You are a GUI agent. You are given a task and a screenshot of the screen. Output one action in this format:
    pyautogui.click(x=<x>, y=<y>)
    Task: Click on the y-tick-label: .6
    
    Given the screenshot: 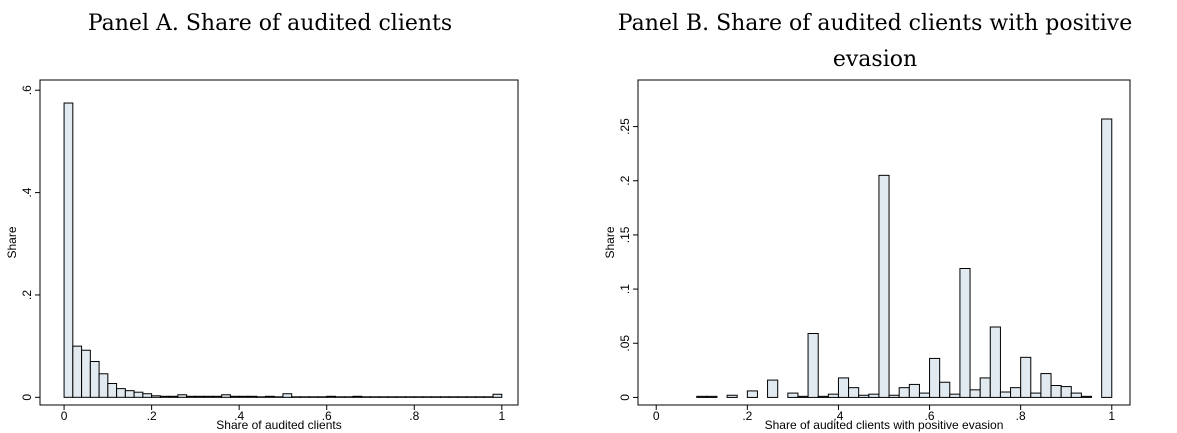 What is the action you would take?
    pyautogui.click(x=27, y=90)
    